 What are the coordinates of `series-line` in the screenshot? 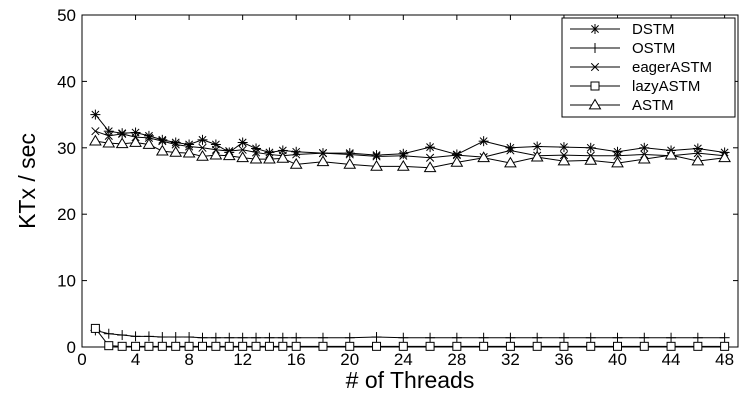 It's located at (410, 144).